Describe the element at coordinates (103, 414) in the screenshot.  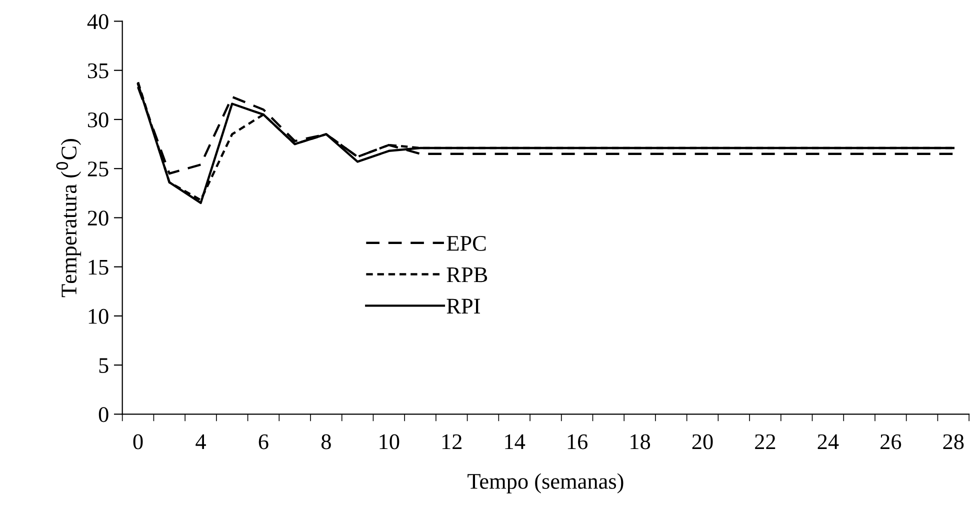
I see `y-tick-label: 0` at that location.